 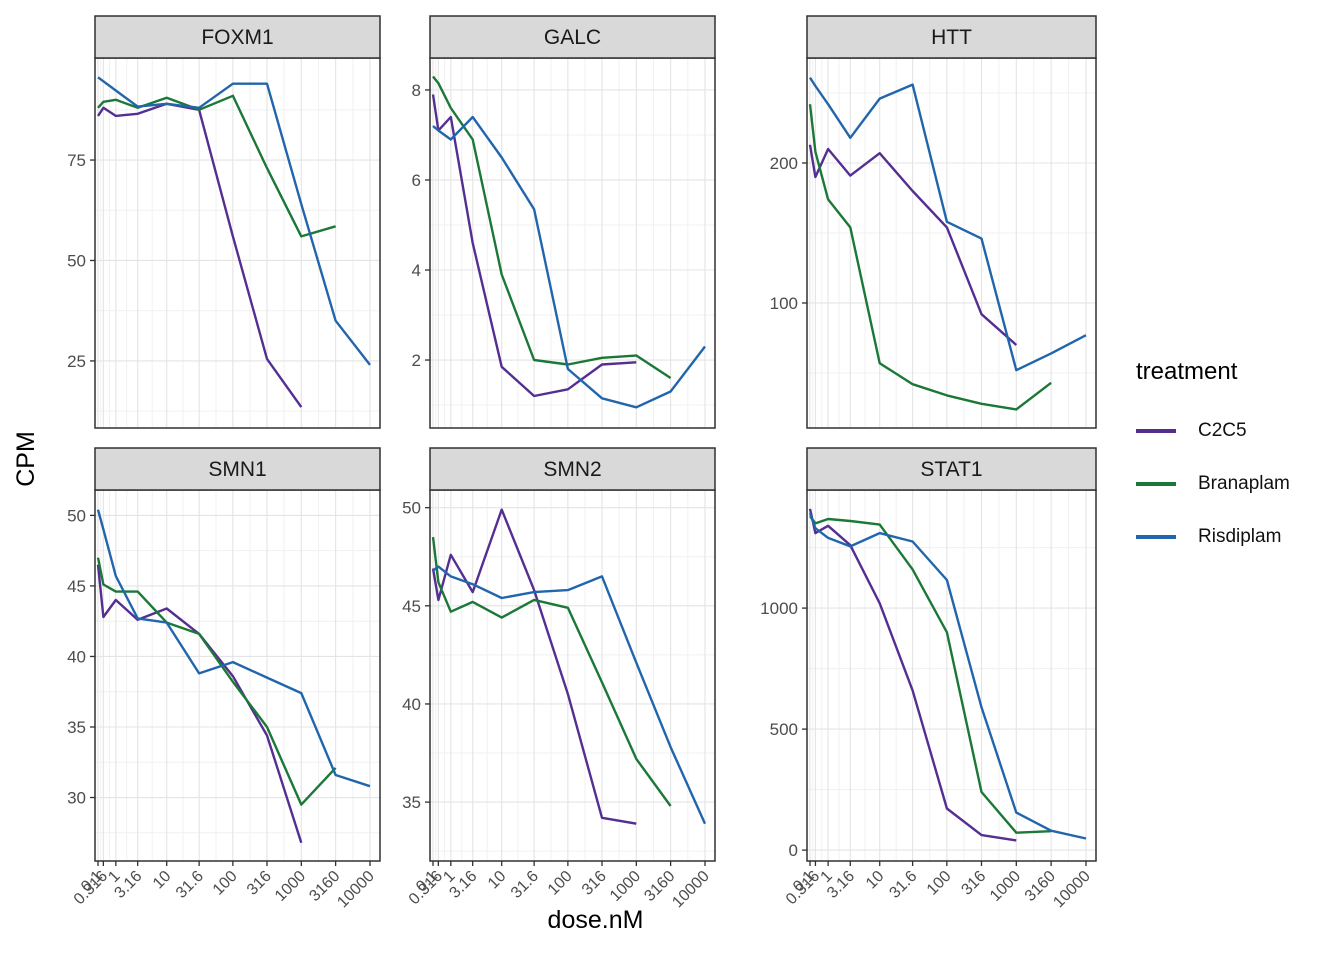 I want to click on y-tick-label: 100, so click(x=784, y=303).